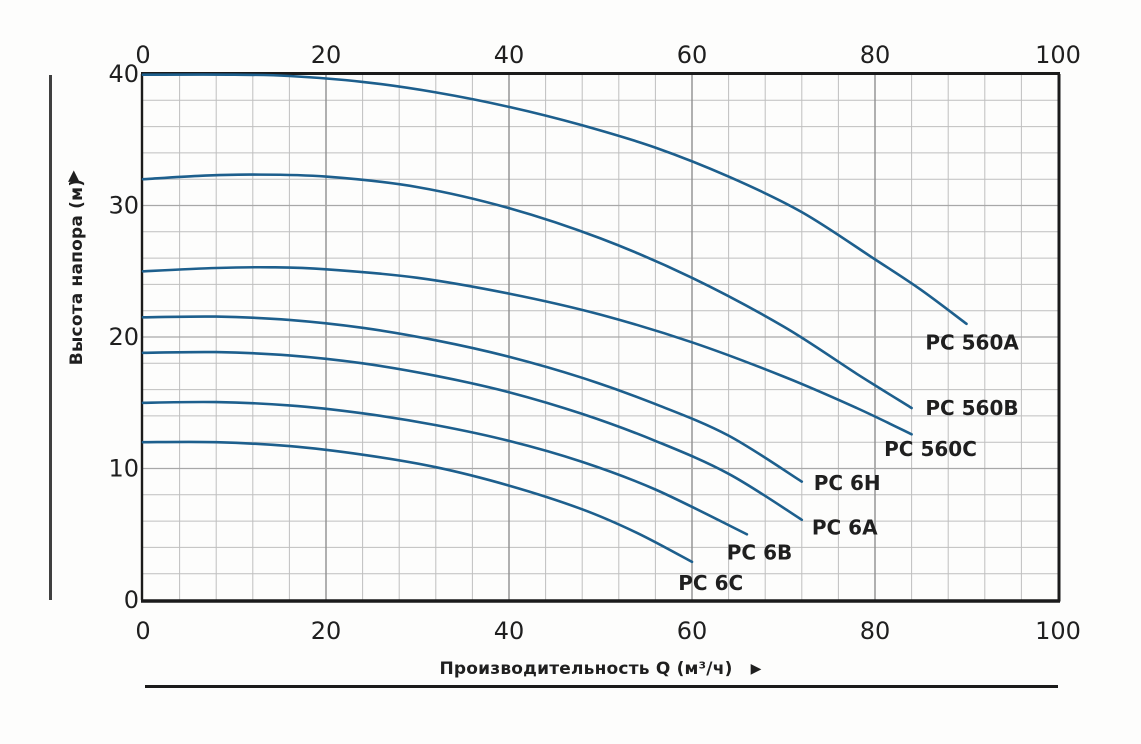  I want to click on curve-label-pc-560b: PC 560B, so click(971, 408).